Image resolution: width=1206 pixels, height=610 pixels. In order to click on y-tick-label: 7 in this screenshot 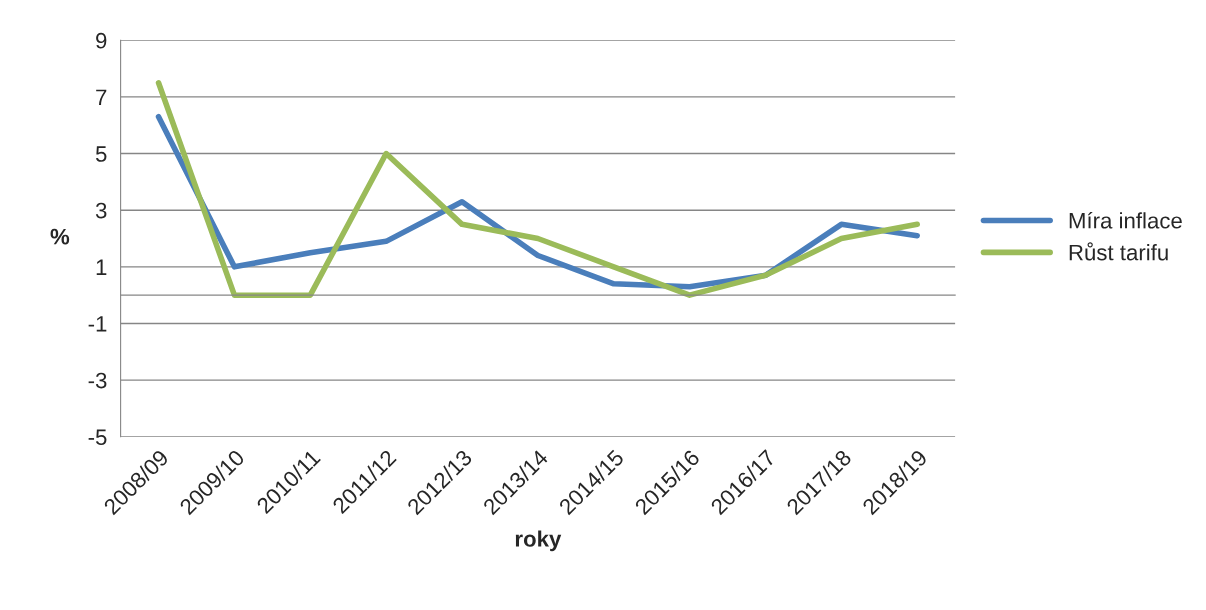, I will do `click(101, 97)`.